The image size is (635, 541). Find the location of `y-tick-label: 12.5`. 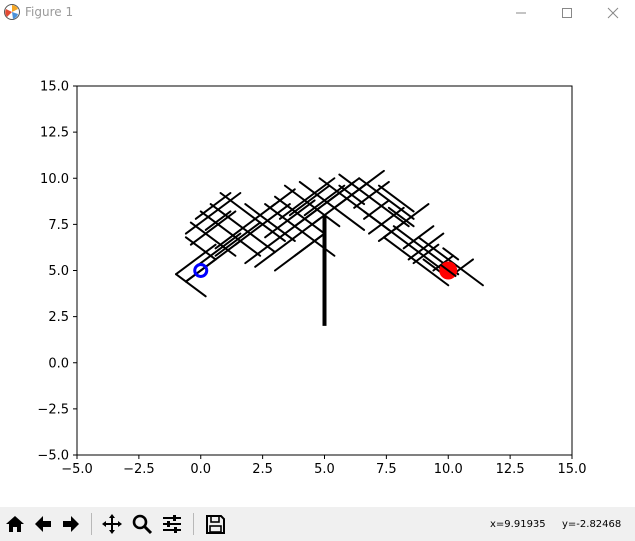

y-tick-label: 12.5 is located at coordinates (54, 133).